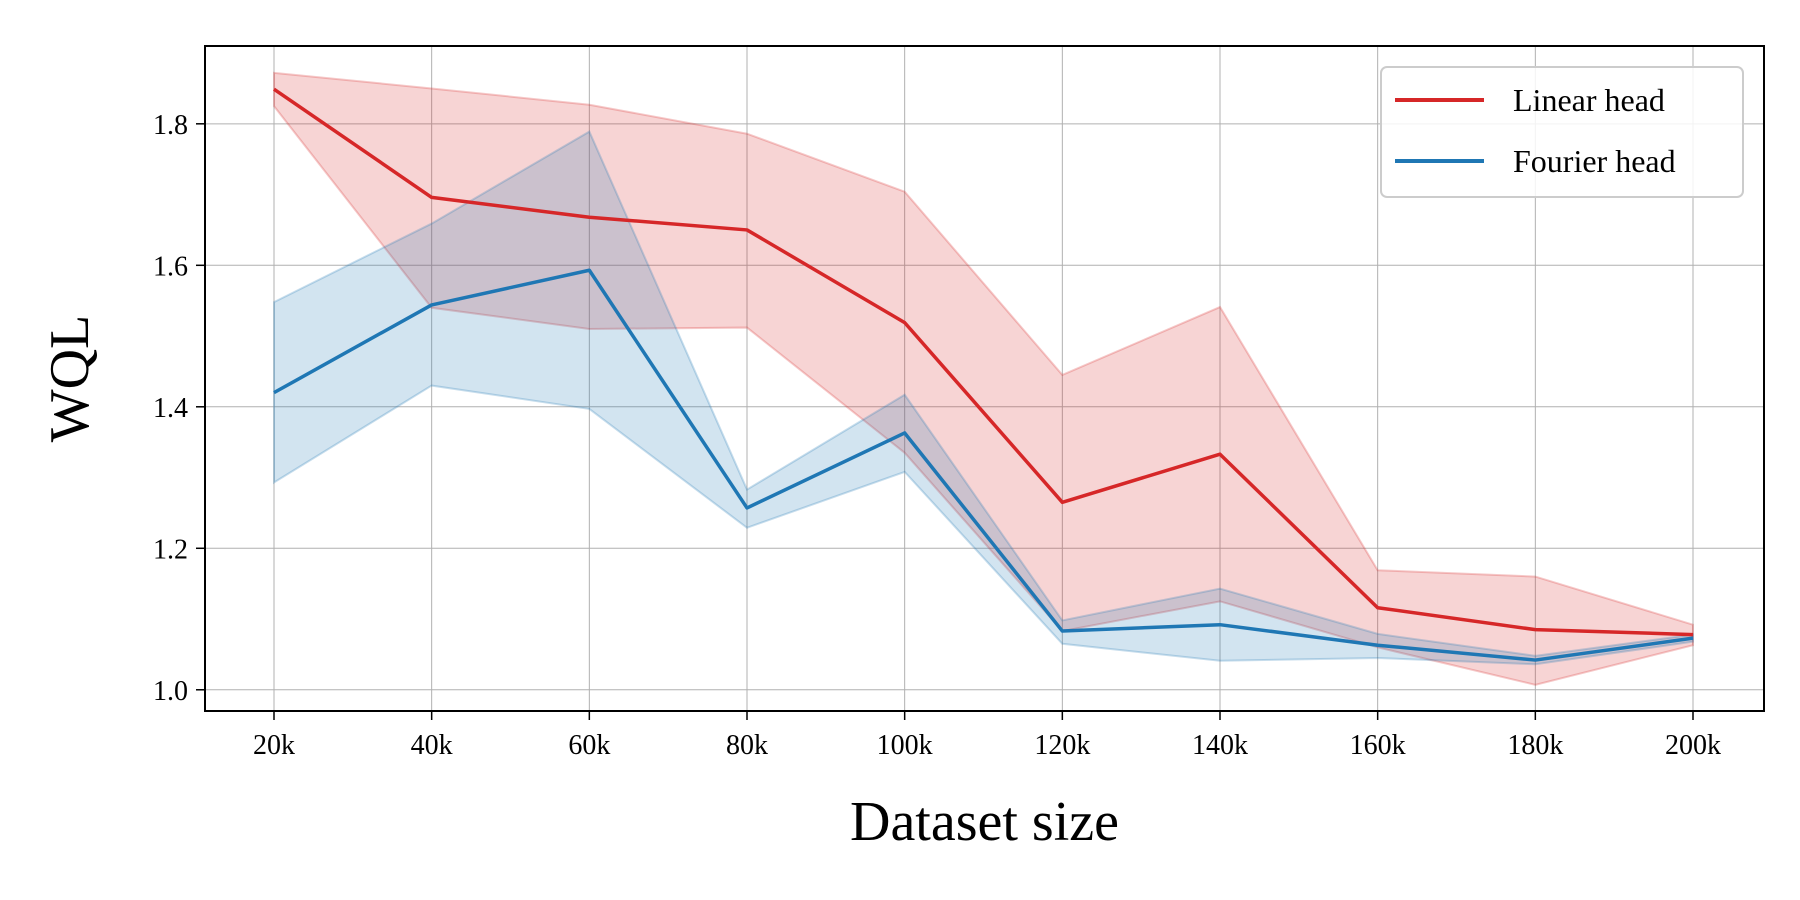 The width and height of the screenshot is (1800, 900). What do you see at coordinates (70, 379) in the screenshot?
I see `y-axis-label: WQL` at bounding box center [70, 379].